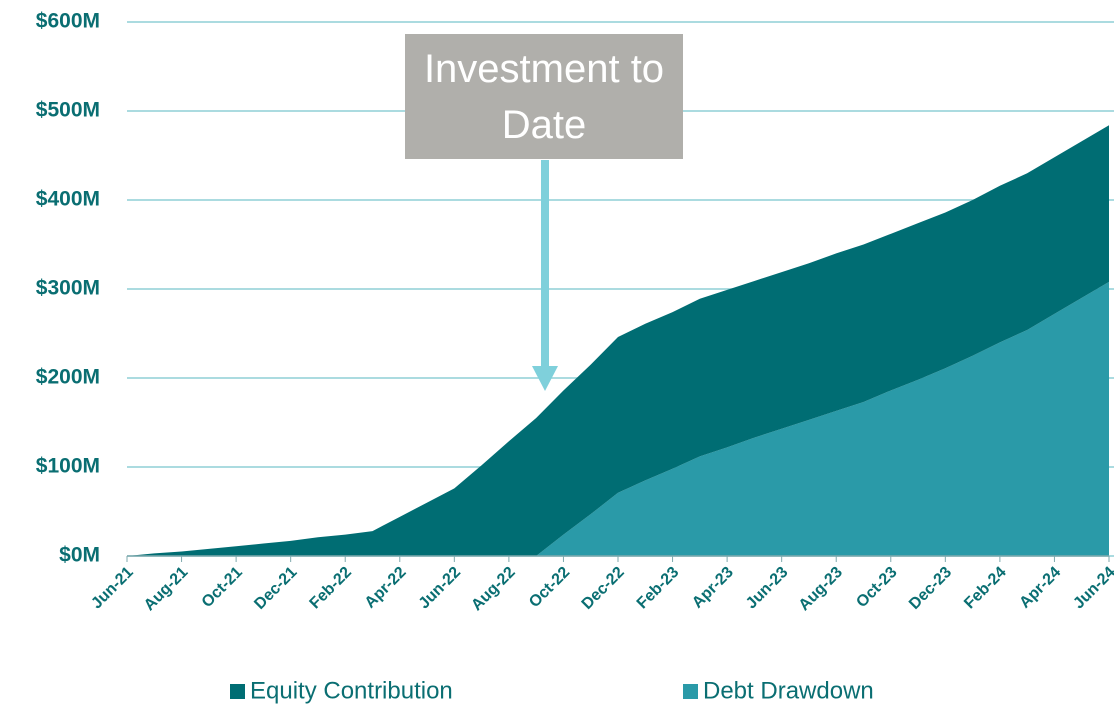 The image size is (1114, 707). What do you see at coordinates (68, 199) in the screenshot?
I see `y-tick-label: $400M` at bounding box center [68, 199].